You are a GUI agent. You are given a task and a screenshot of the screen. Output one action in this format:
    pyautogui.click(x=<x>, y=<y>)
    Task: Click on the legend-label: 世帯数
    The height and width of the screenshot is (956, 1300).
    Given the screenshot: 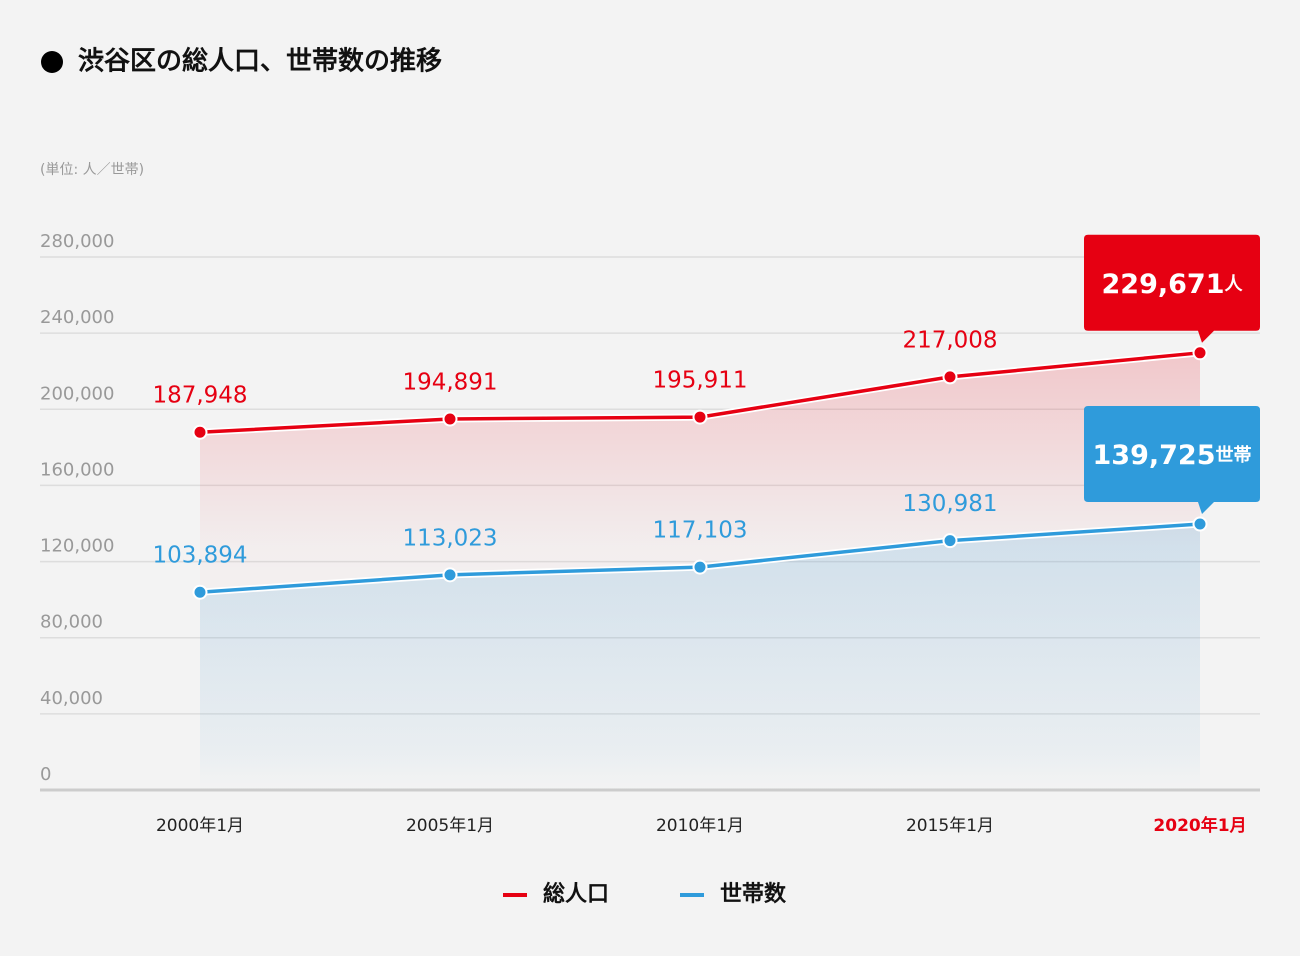 What is the action you would take?
    pyautogui.click(x=753, y=894)
    